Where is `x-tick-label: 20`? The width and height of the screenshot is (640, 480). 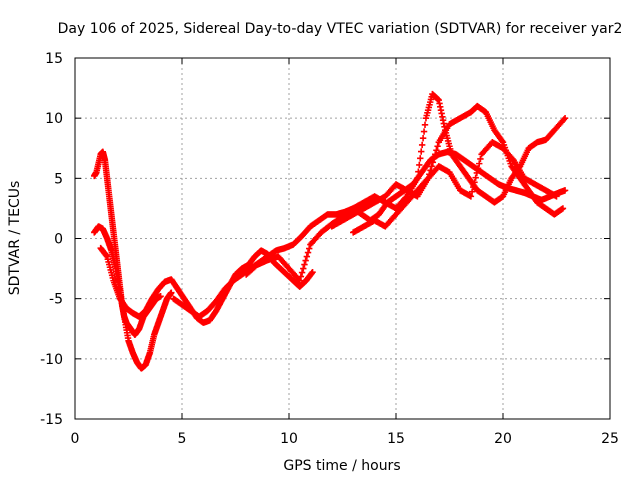 x-tick-label: 20 is located at coordinates (503, 439).